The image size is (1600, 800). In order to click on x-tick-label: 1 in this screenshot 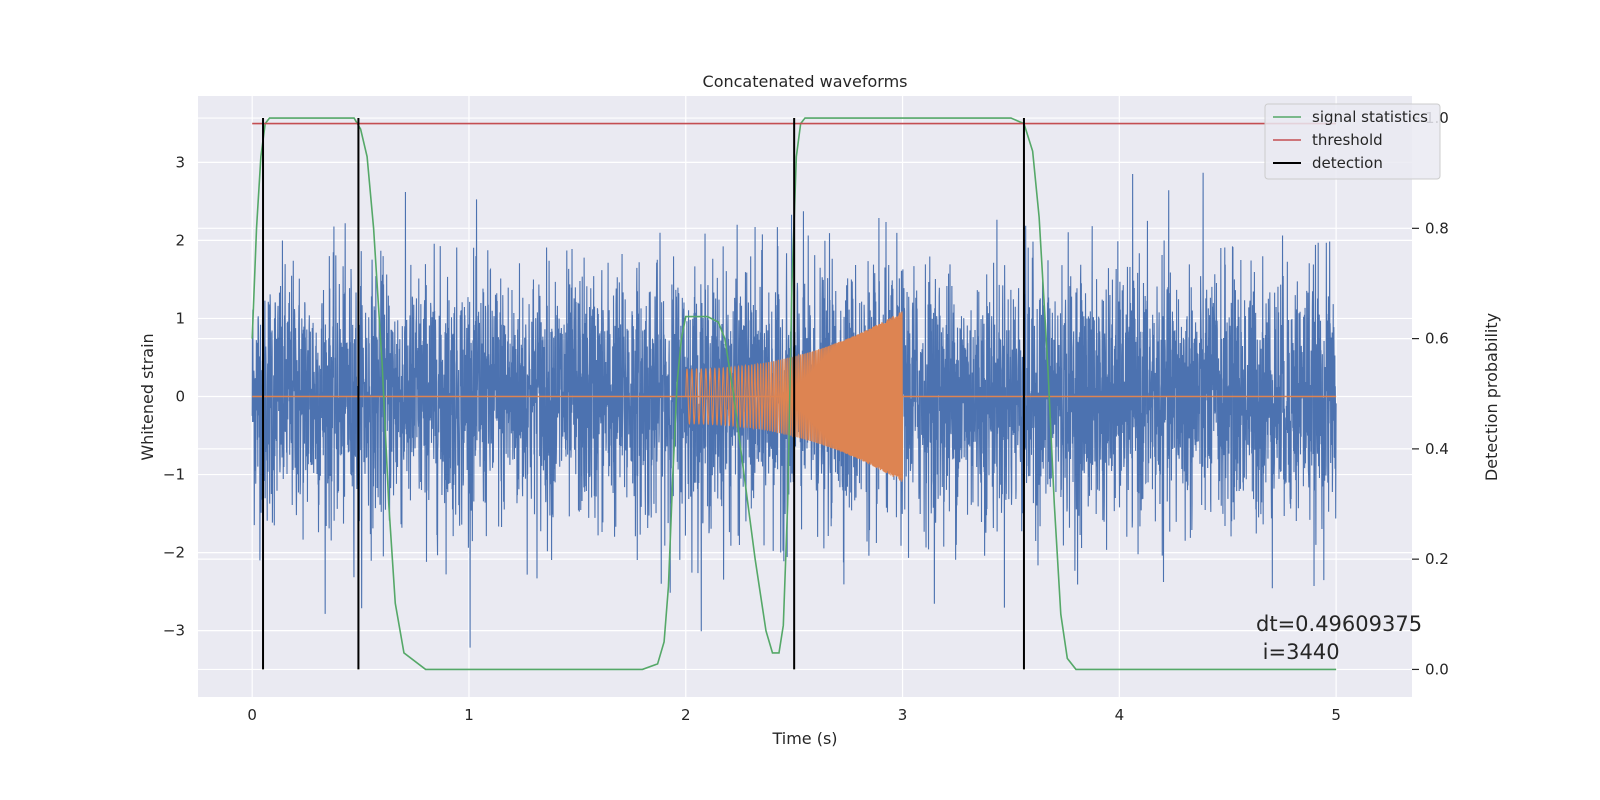, I will do `click(469, 715)`.